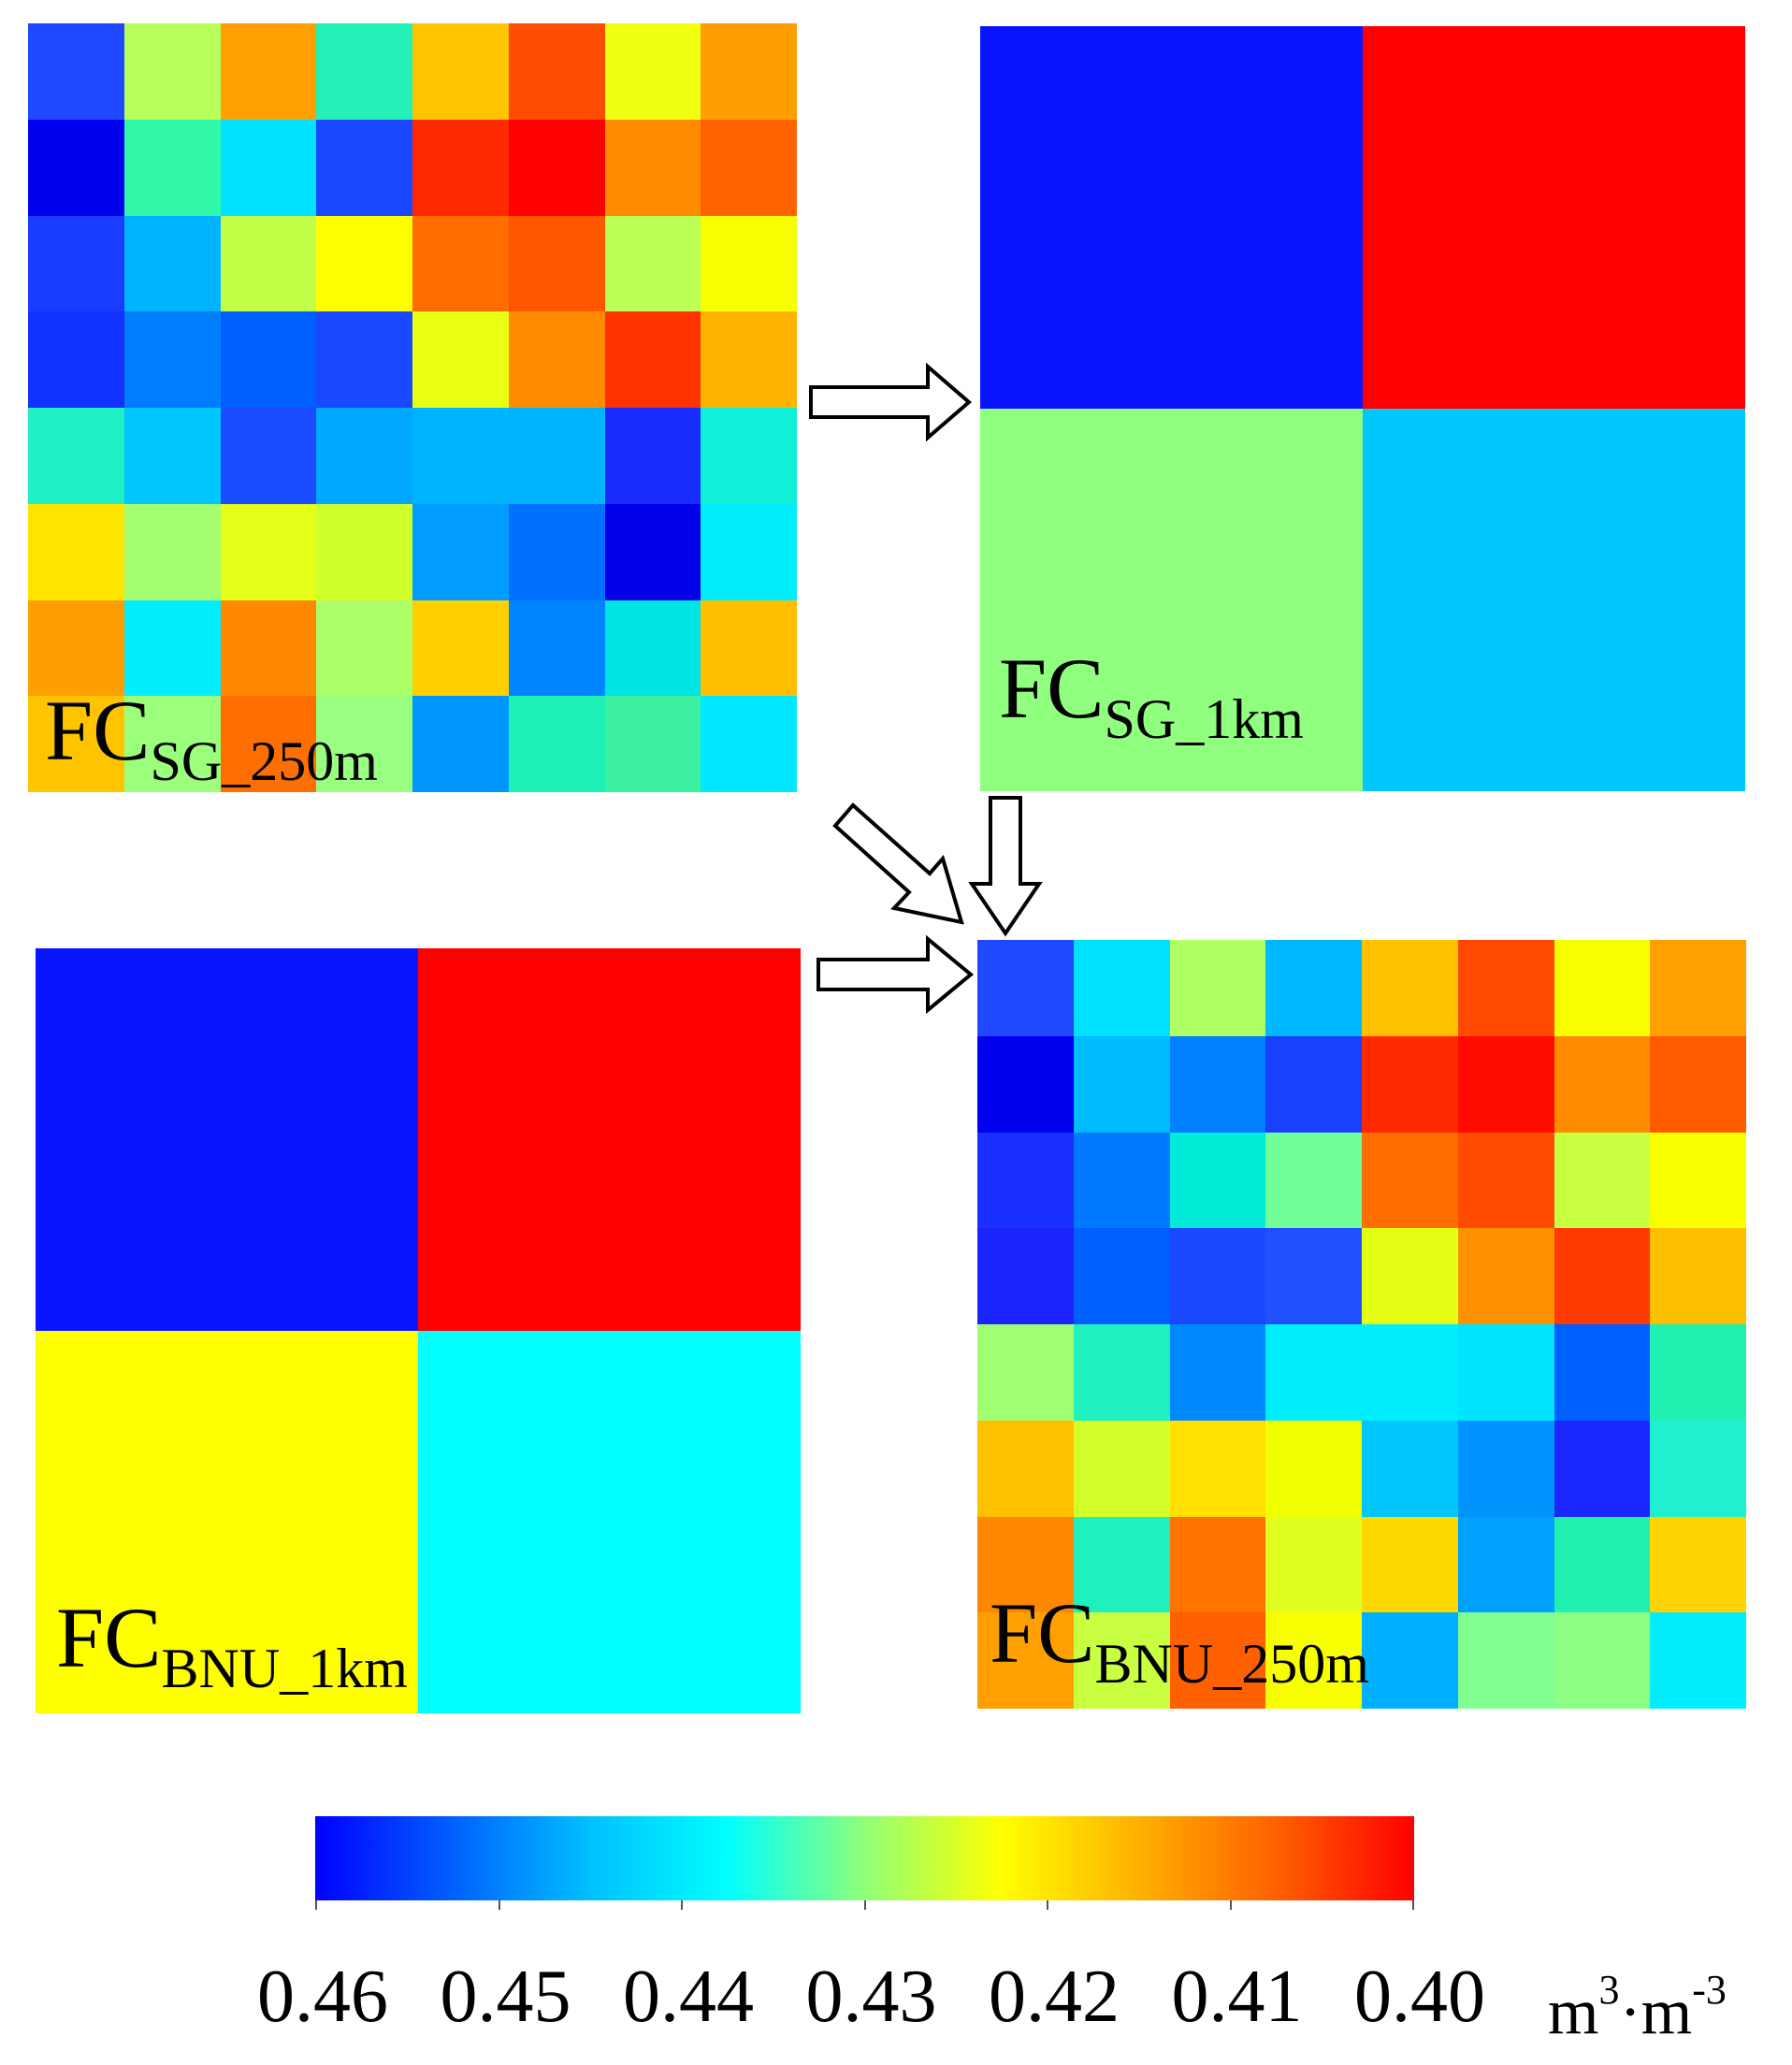 The height and width of the screenshot is (2065, 1792). I want to click on colorbar-tick-label: 0.42, so click(1054, 1997).